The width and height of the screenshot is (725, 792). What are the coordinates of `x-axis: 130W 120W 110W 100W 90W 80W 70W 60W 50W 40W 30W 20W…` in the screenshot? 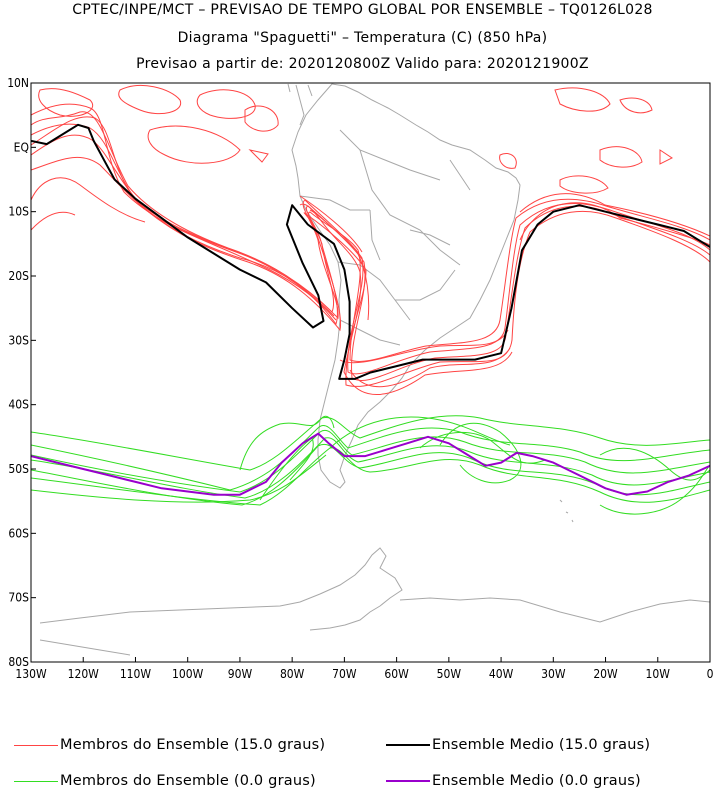 It's located at (364, 669).